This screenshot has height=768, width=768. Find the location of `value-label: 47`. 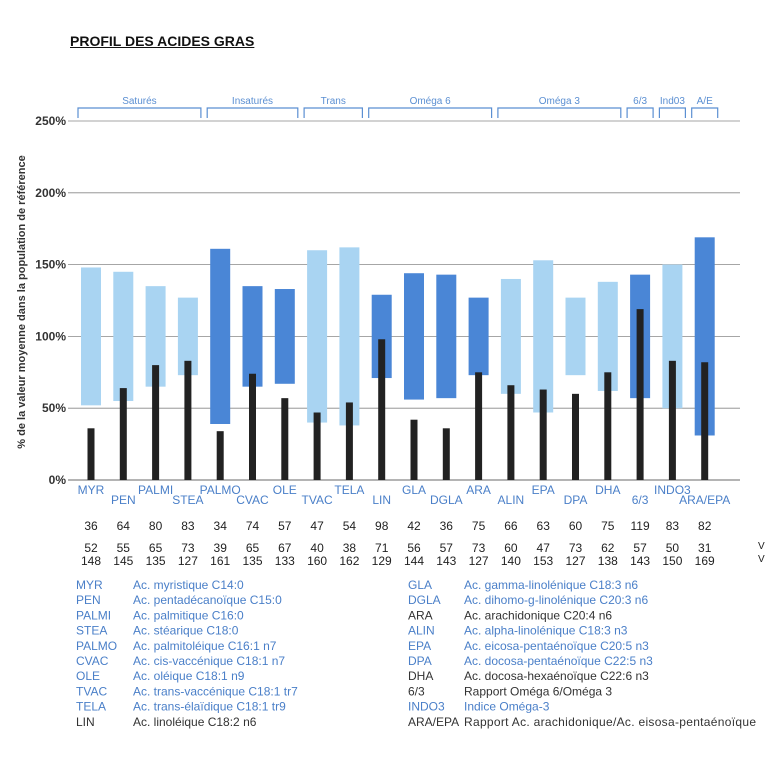

value-label: 47 is located at coordinates (317, 526).